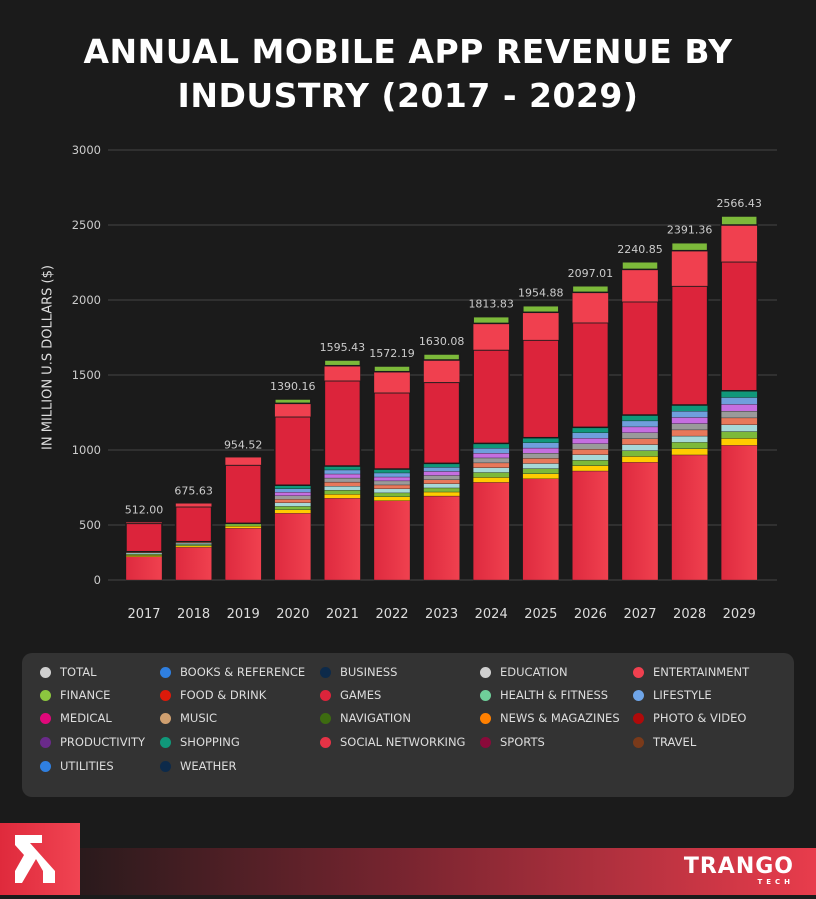 This screenshot has width=816, height=899. What do you see at coordinates (408, 95) in the screenshot?
I see `title-line-2: INDUSTRY (2017 - 2029)` at bounding box center [408, 95].